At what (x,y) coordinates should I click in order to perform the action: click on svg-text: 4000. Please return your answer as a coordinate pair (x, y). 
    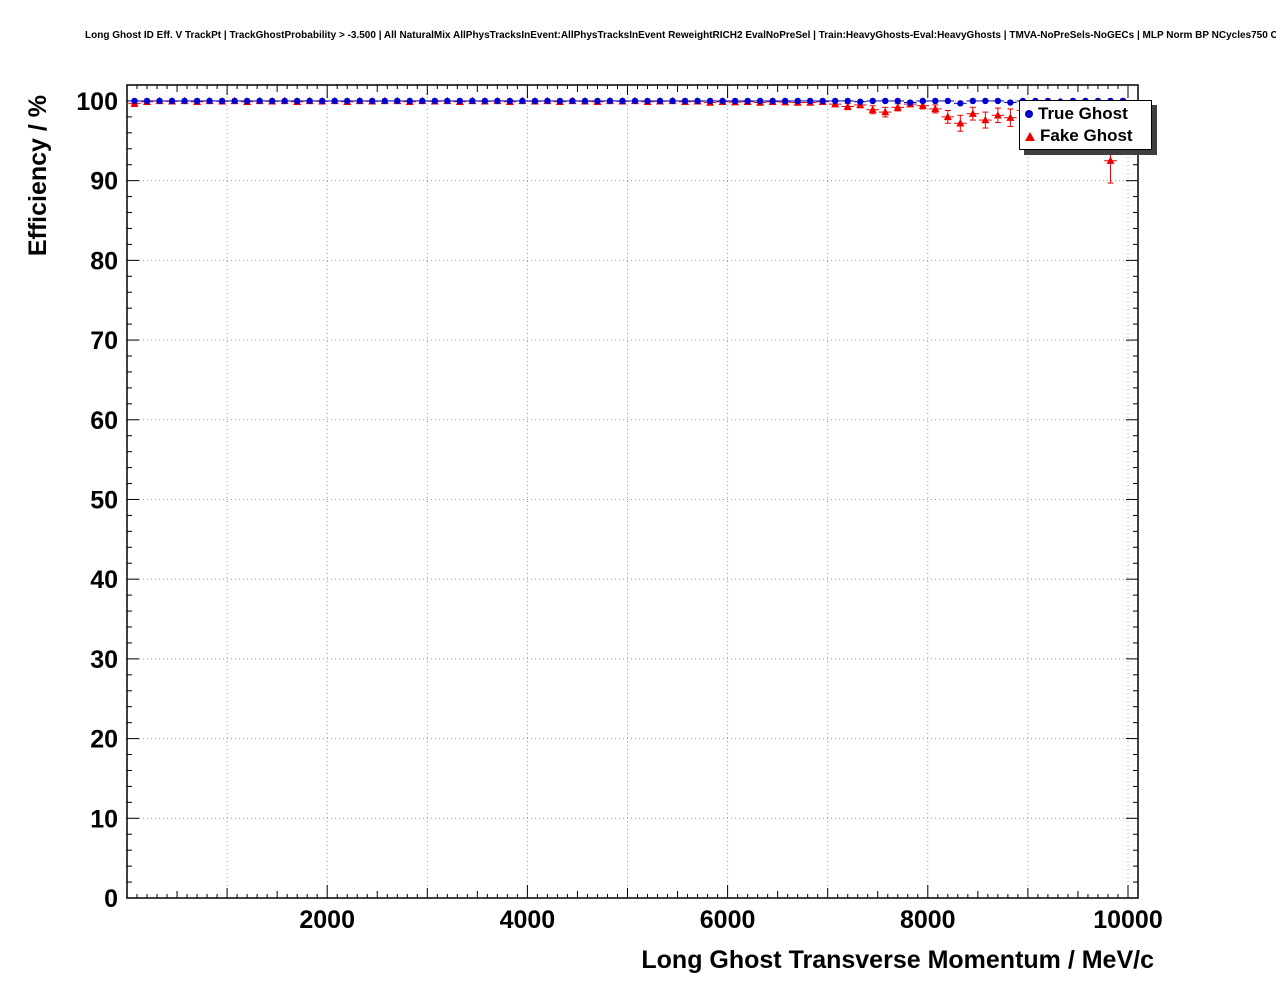
    Looking at the image, I should click on (528, 920).